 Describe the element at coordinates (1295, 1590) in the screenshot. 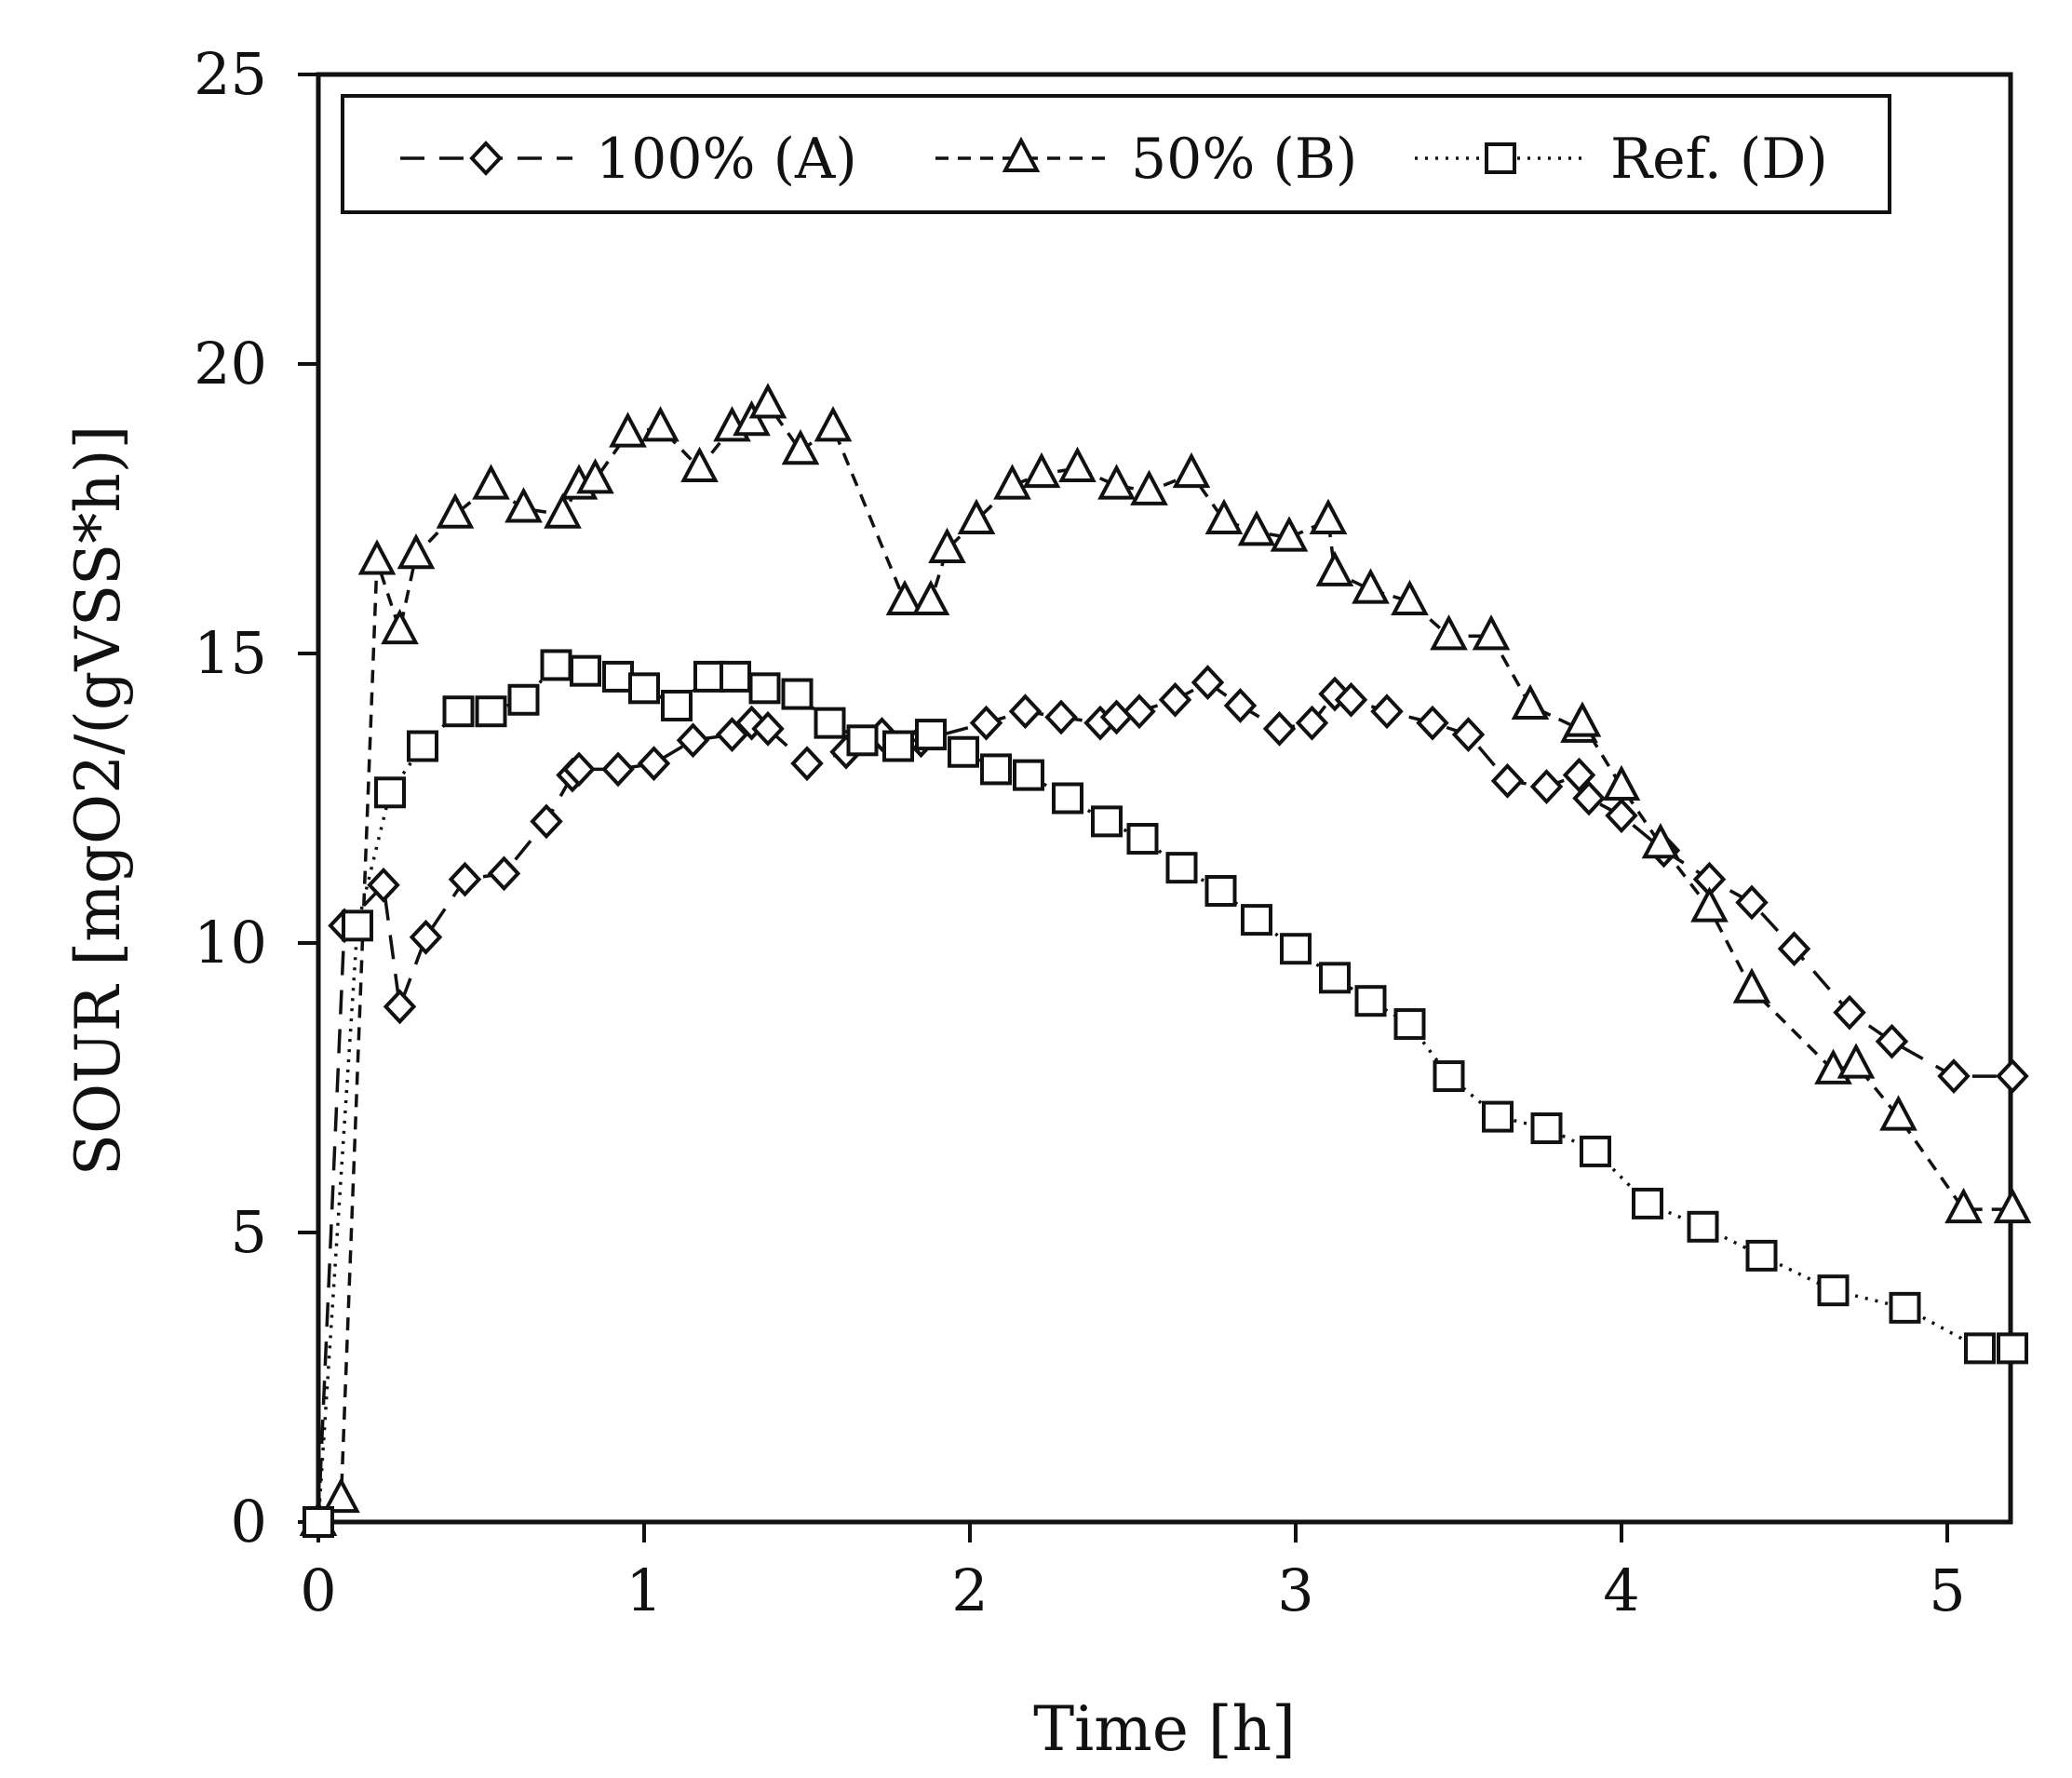

I see `x-tick-label: 3` at that location.